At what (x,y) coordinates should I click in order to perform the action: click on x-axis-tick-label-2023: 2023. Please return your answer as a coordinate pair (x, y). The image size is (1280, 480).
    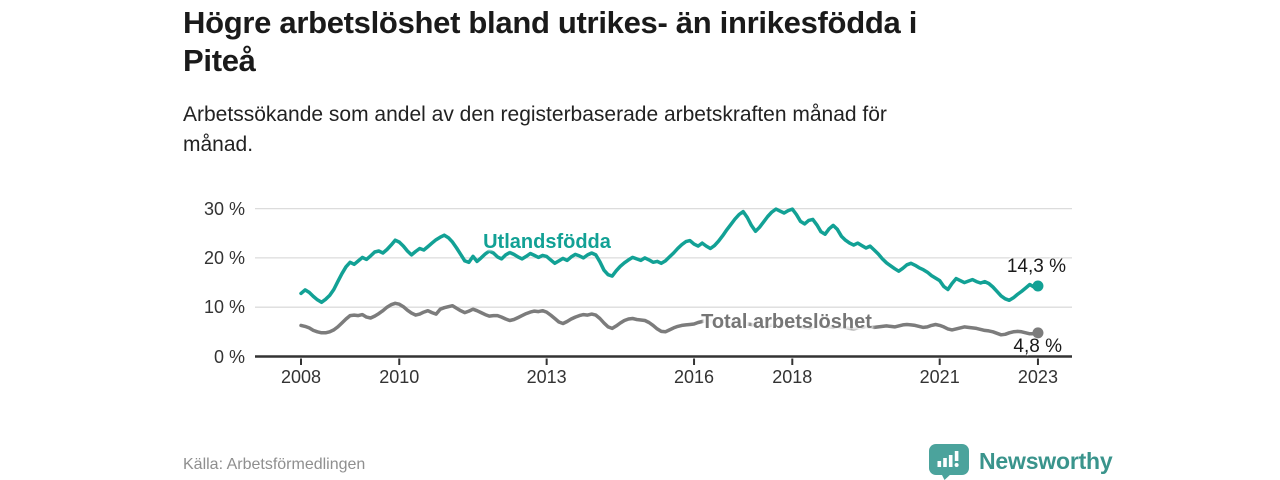
    Looking at the image, I should click on (1037, 377).